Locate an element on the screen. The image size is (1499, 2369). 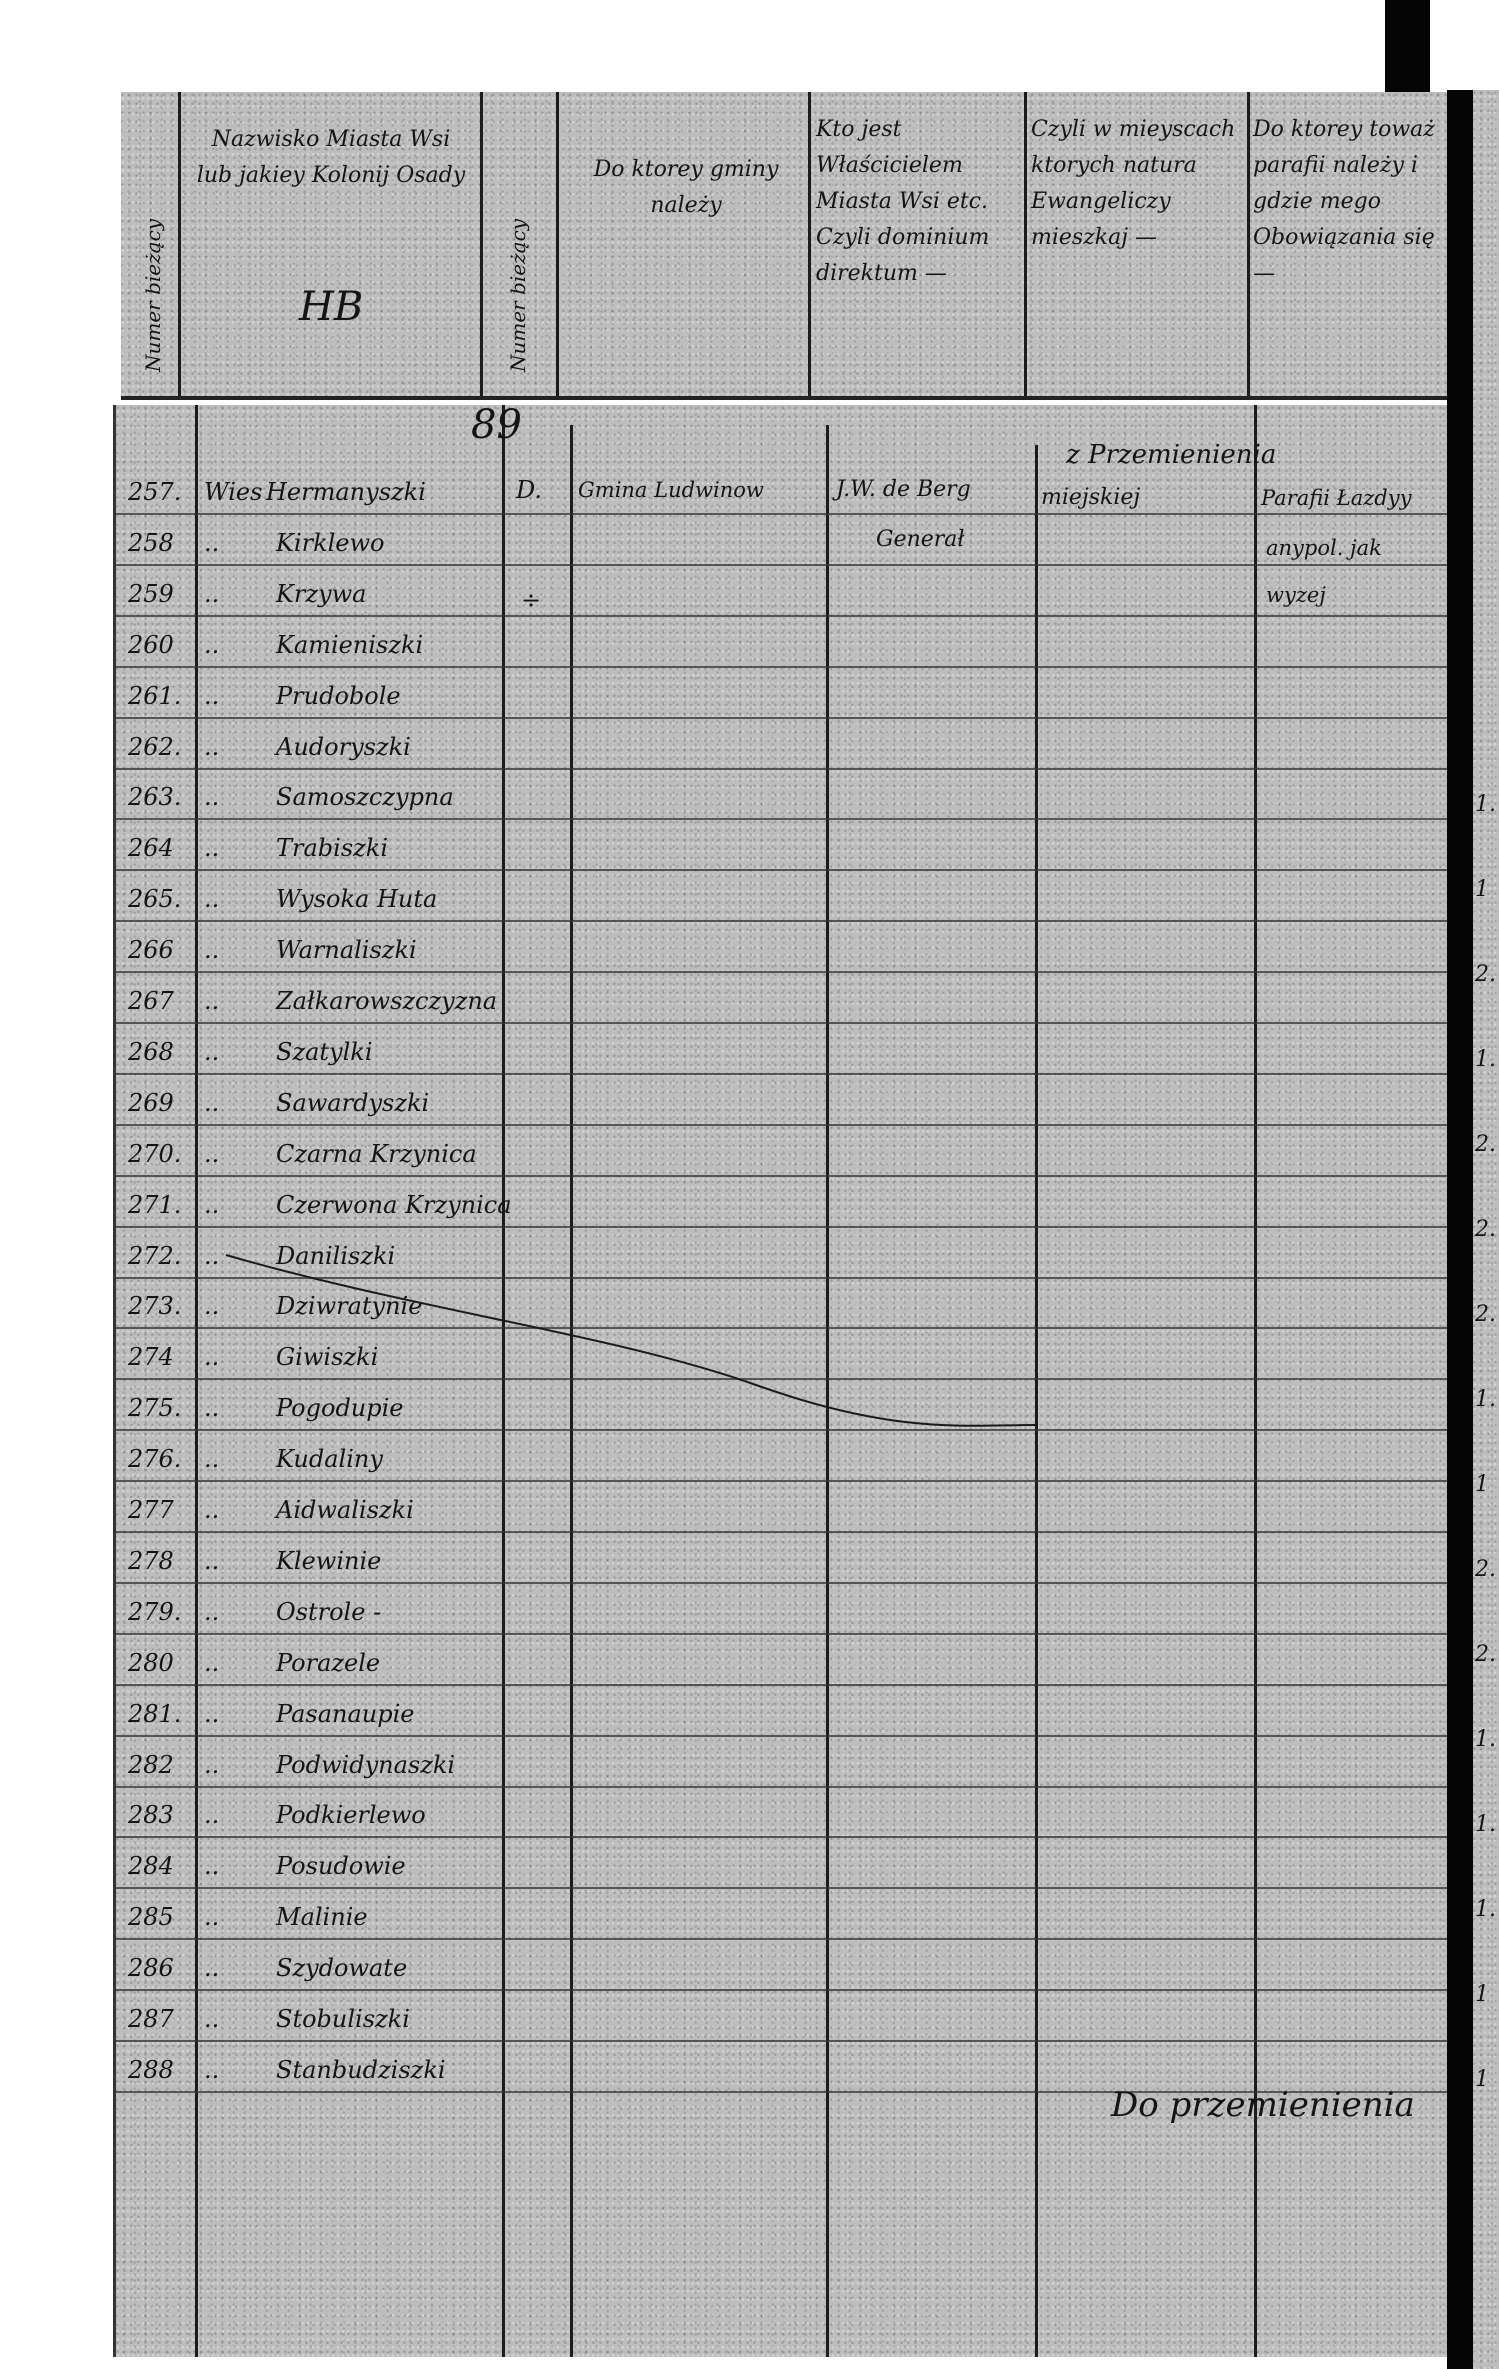
row-number: 275. is located at coordinates (155, 1408).